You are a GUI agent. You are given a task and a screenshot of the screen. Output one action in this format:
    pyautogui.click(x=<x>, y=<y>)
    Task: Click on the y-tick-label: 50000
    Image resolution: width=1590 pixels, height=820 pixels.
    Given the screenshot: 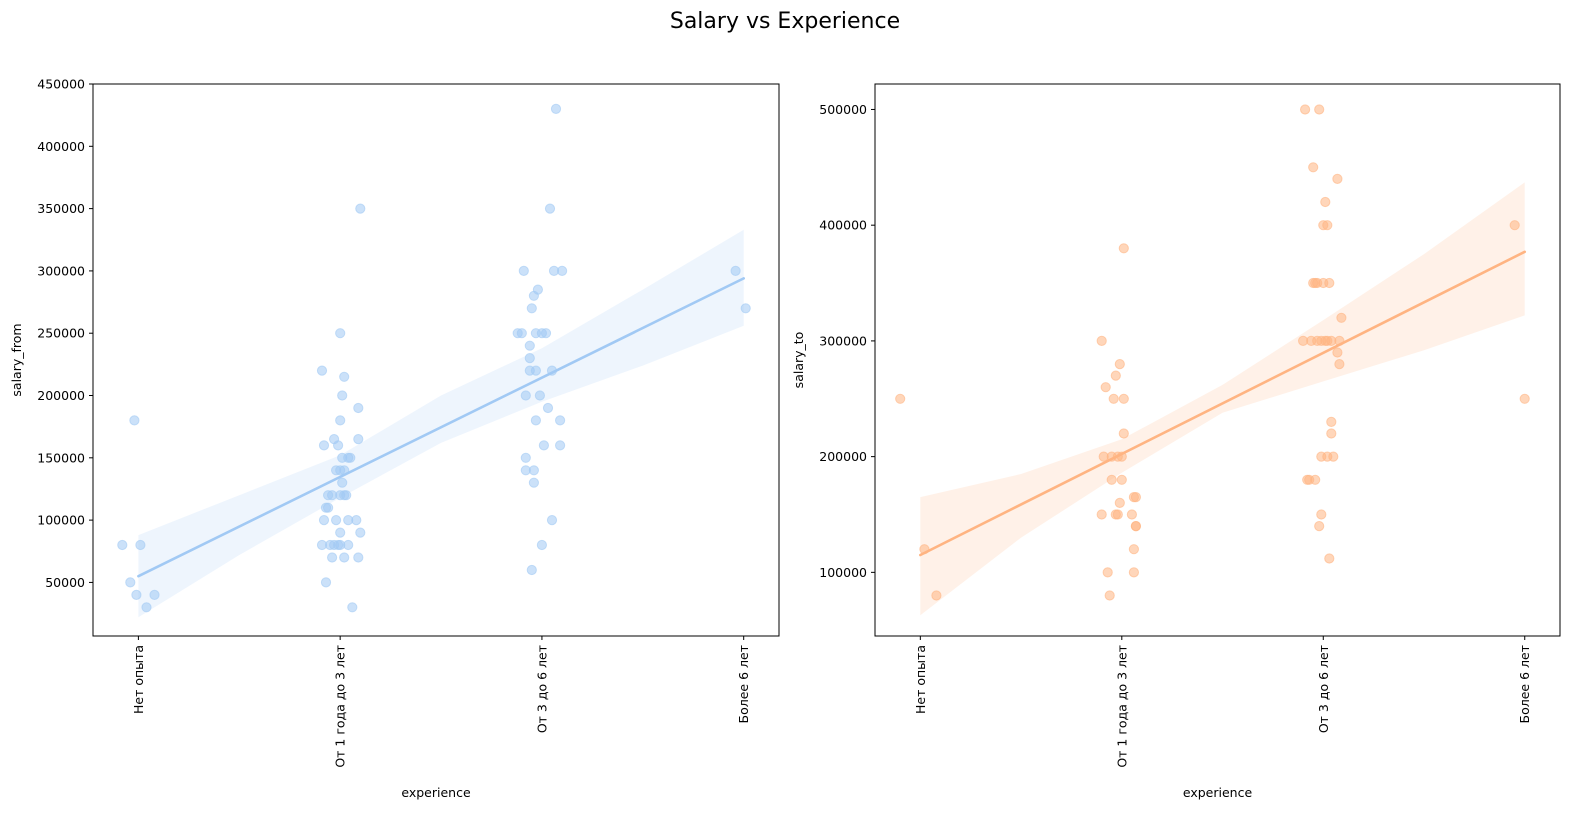 What is the action you would take?
    pyautogui.click(x=65, y=582)
    